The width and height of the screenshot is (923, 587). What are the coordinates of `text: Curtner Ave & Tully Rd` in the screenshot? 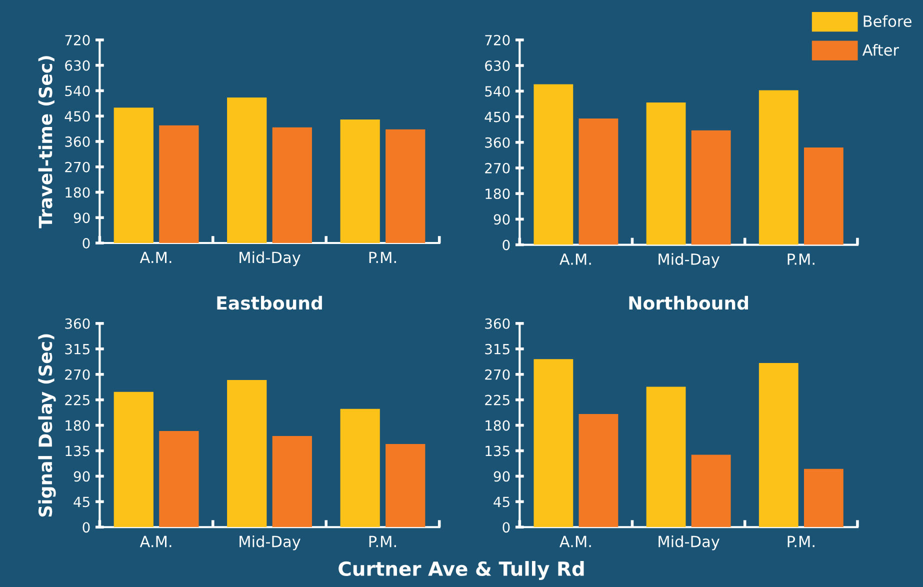 It's located at (461, 570).